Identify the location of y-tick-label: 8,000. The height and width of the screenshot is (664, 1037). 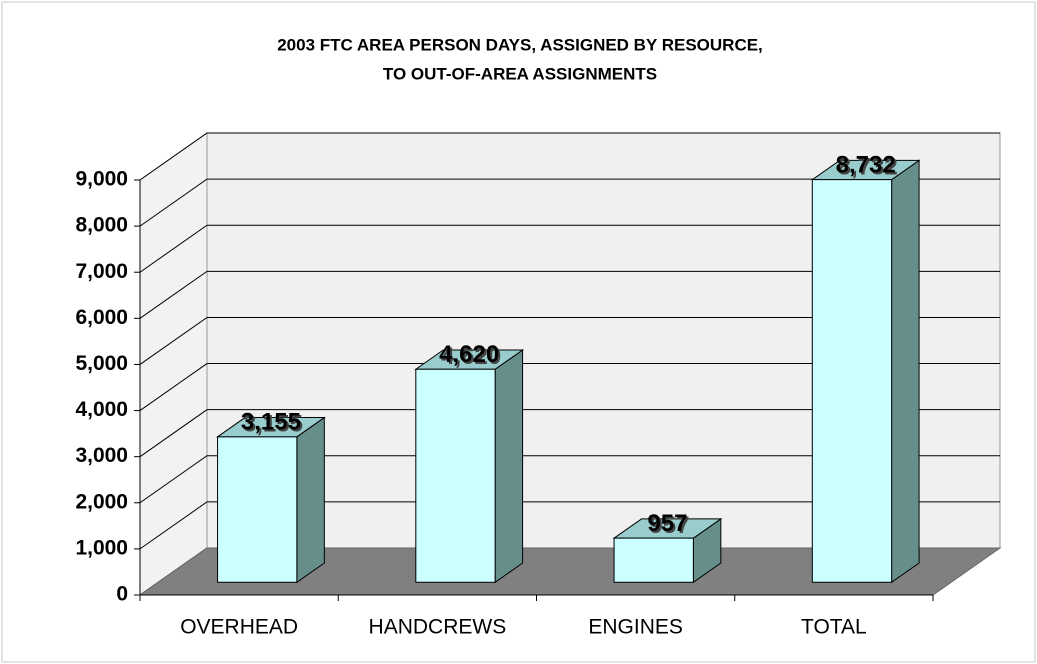
(101, 225).